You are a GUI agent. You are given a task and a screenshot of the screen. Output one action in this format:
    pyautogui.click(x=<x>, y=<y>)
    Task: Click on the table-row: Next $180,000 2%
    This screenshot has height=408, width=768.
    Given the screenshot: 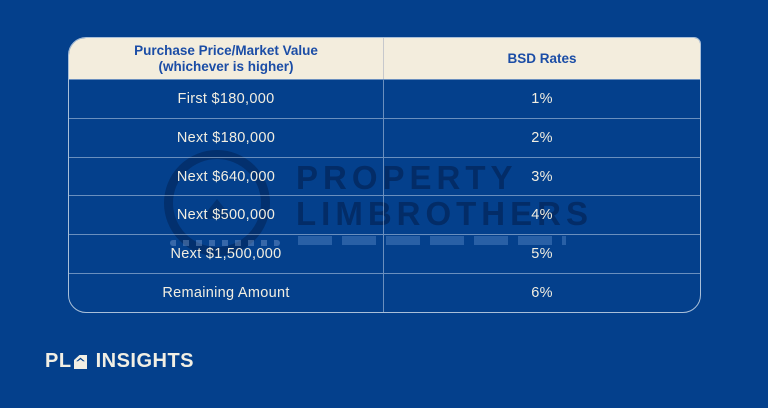 What is the action you would take?
    pyautogui.click(x=384, y=137)
    